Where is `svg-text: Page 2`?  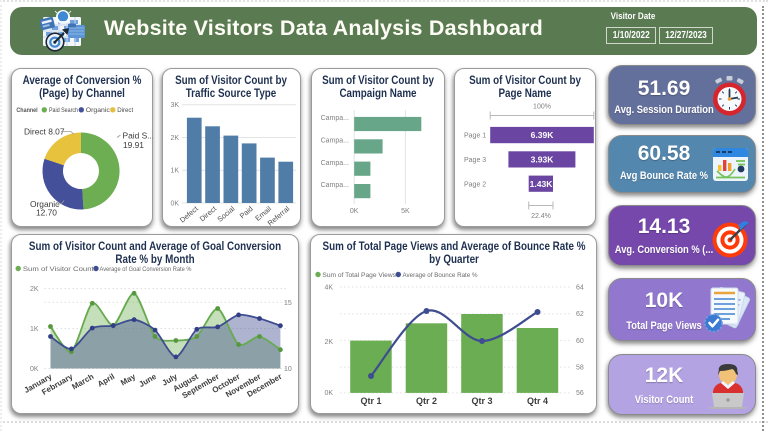
svg-text: Page 2 is located at coordinates (475, 185).